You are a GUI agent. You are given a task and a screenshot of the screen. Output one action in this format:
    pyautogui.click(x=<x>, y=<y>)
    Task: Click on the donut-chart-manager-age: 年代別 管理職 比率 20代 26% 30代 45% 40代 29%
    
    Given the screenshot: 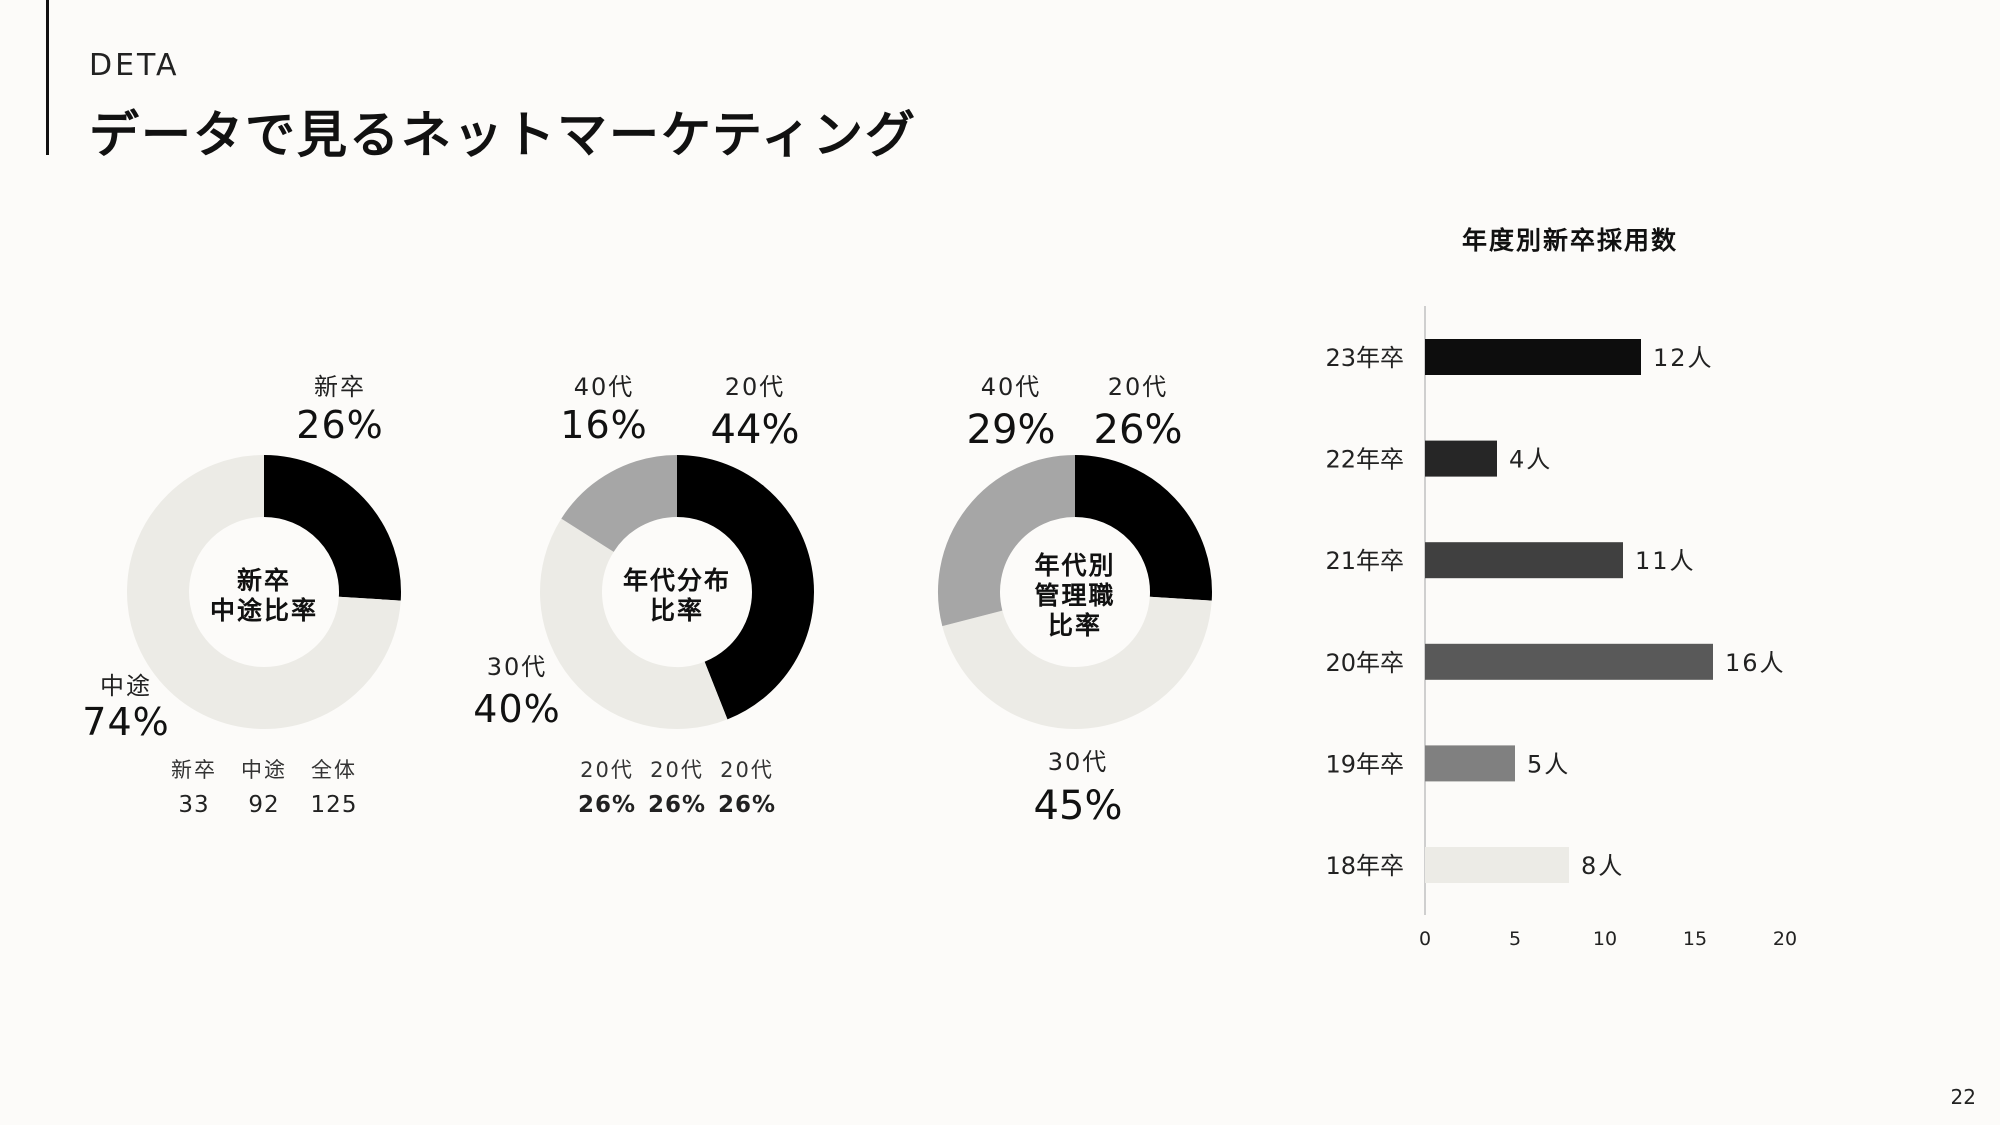 What is the action you would take?
    pyautogui.click(x=1075, y=601)
    